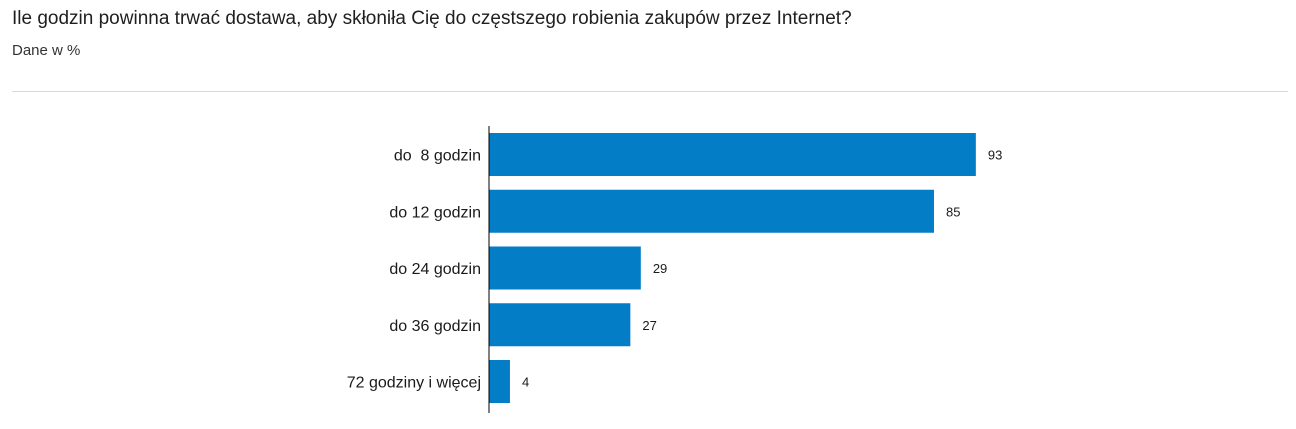 The image size is (1296, 429). Describe the element at coordinates (435, 326) in the screenshot. I see `category-label: do 36 godzin` at that location.